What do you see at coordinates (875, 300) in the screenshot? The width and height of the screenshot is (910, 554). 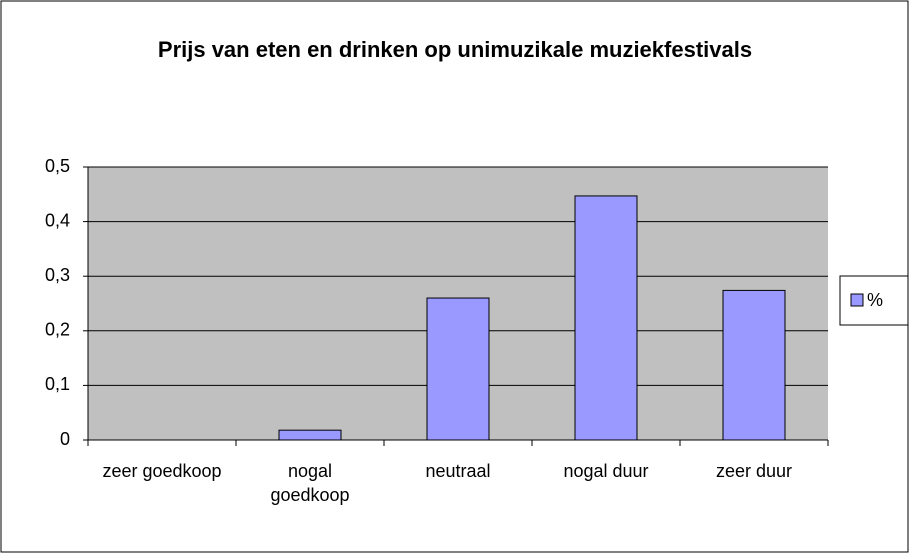 I see `legend-label: %` at bounding box center [875, 300].